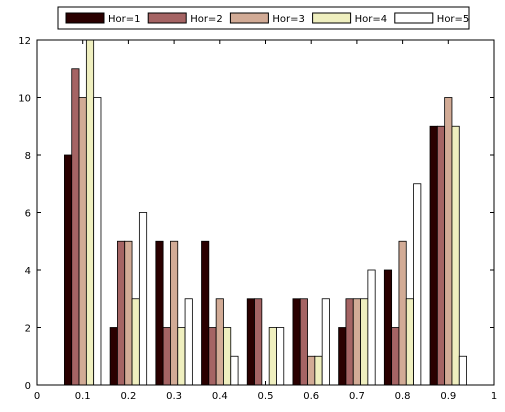 This screenshot has height=412, width=505. I want to click on x-tick-label: 0.2, so click(128, 396).